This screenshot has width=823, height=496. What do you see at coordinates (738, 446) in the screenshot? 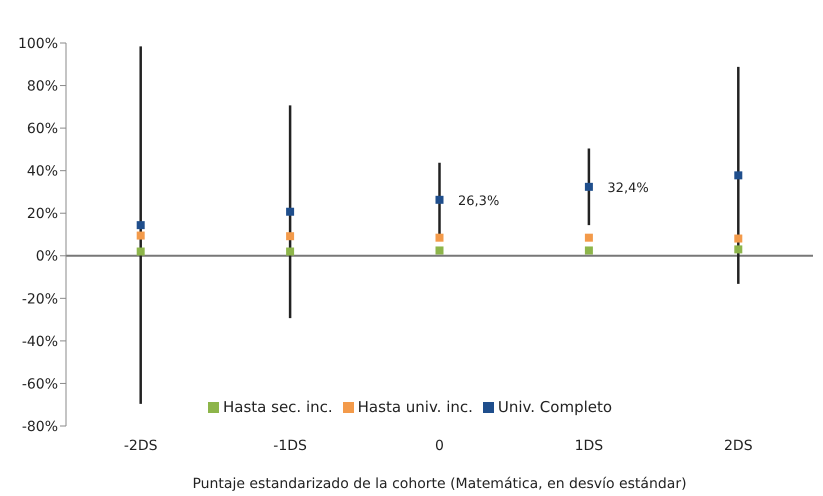
I see `x-tick-label: 2DS` at bounding box center [738, 446].